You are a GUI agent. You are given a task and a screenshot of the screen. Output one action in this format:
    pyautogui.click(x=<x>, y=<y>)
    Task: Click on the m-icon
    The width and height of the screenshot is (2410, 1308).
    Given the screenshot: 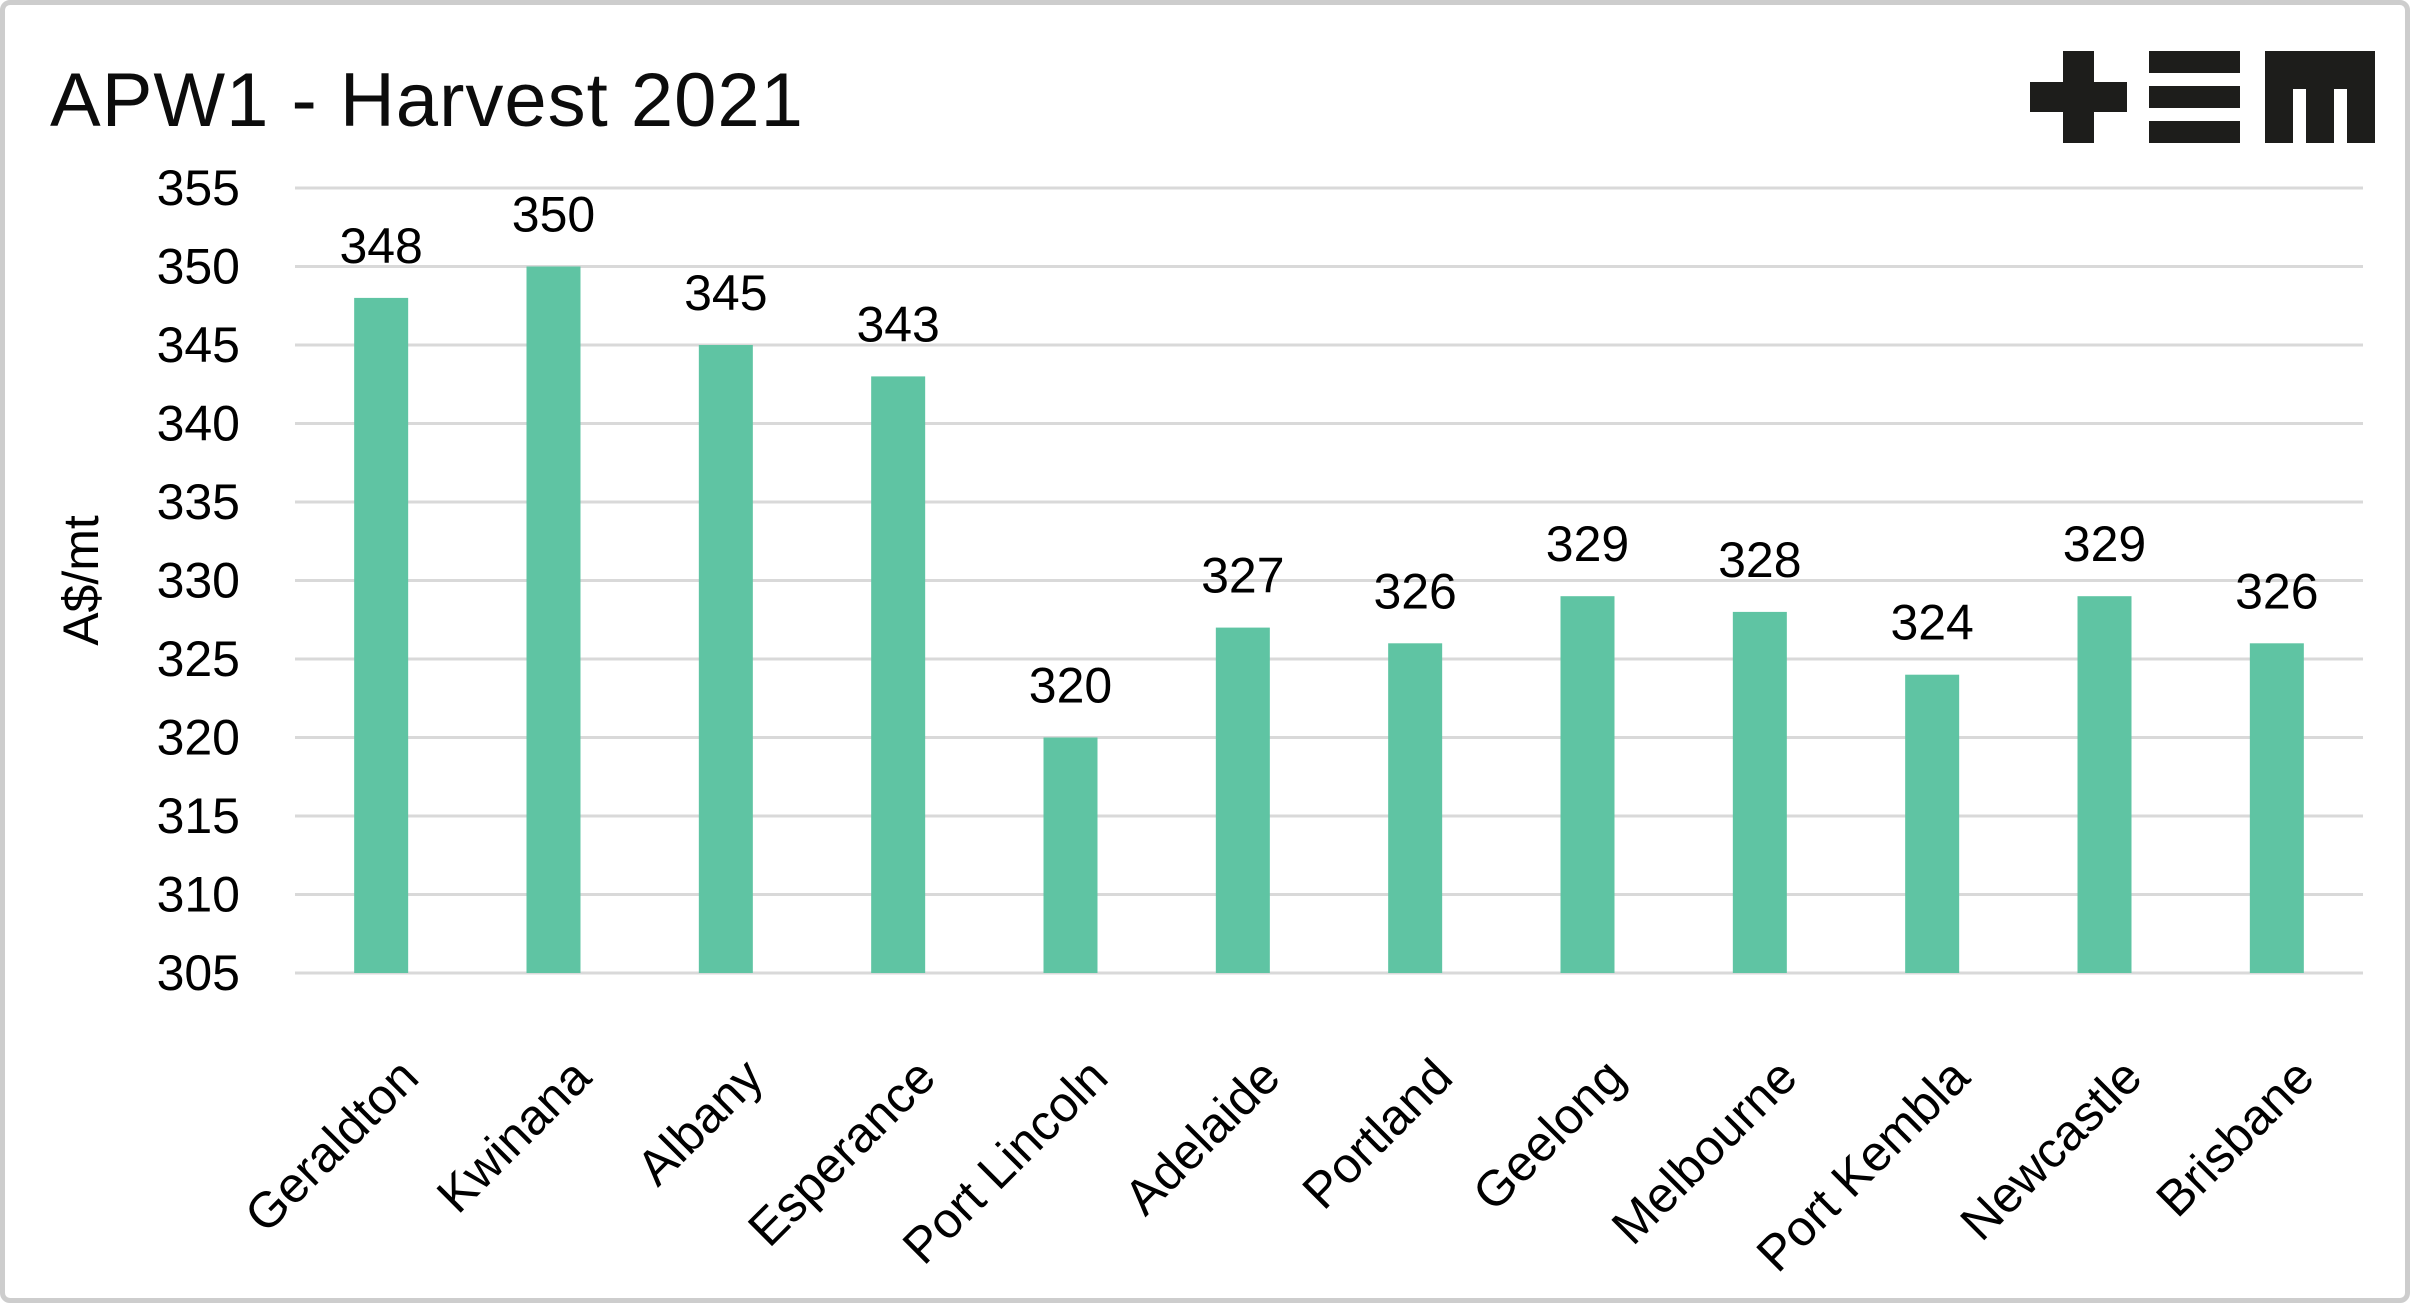 What is the action you would take?
    pyautogui.click(x=2320, y=97)
    